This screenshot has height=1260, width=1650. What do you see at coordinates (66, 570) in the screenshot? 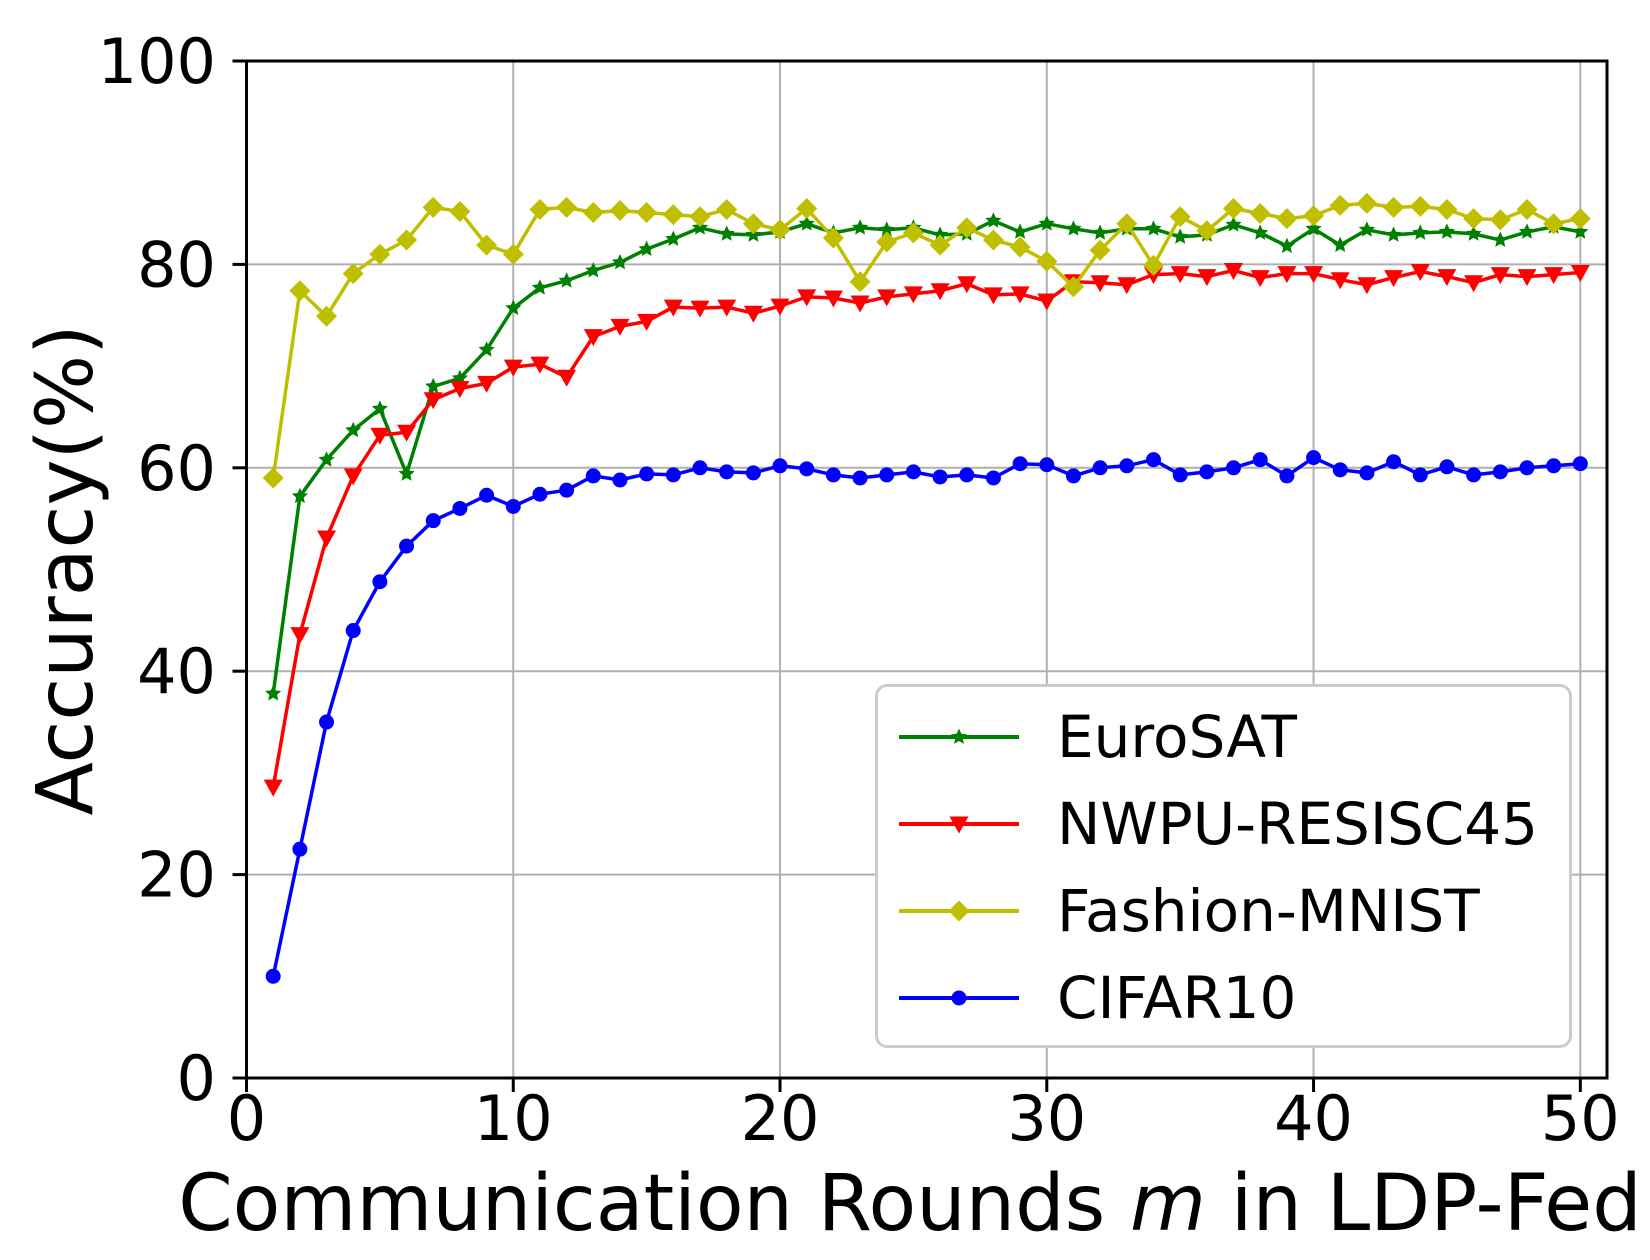
I see `y-axis-title: Accuracy(%)` at bounding box center [66, 570].